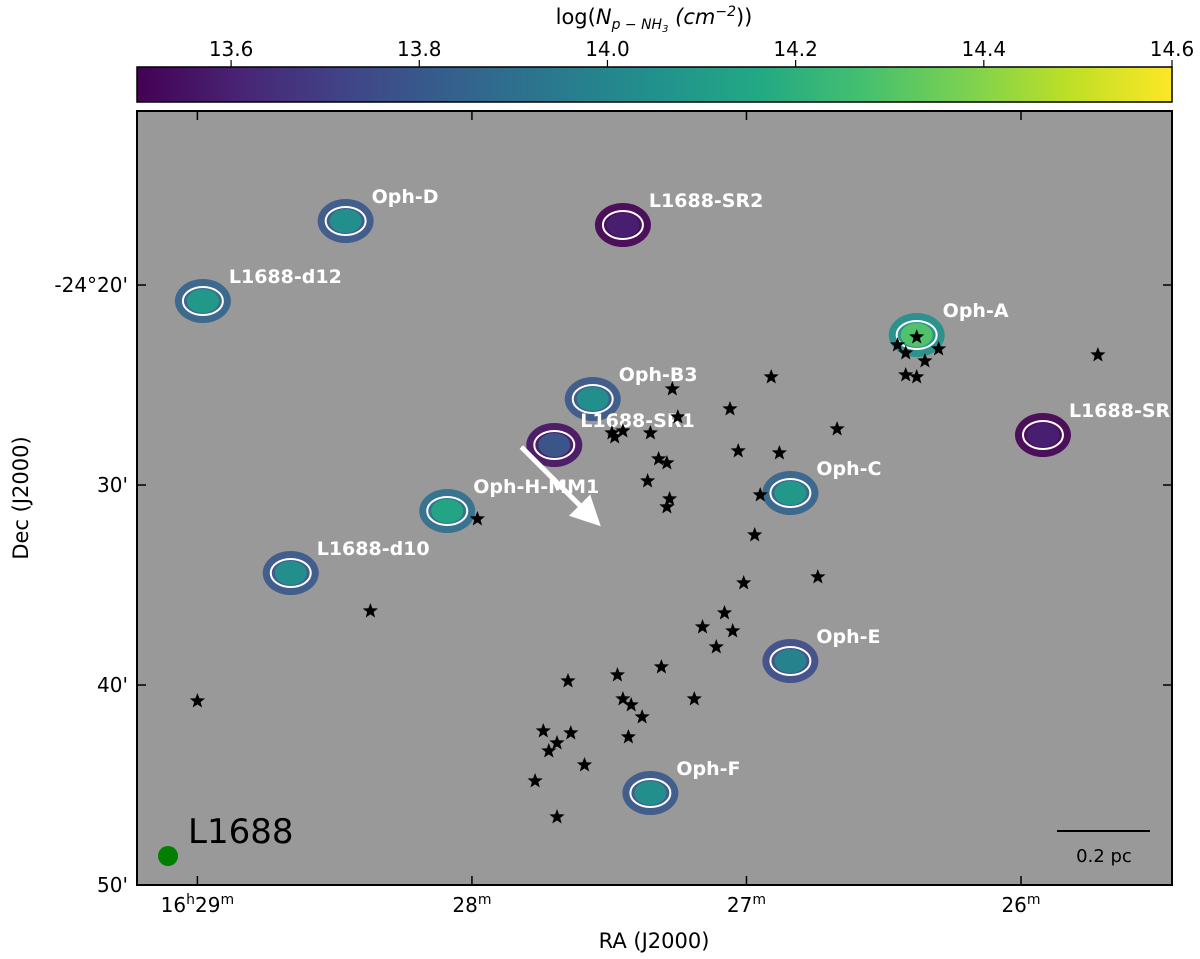  Describe the element at coordinates (405, 197) in the screenshot. I see `region-label: Oph-D` at that location.